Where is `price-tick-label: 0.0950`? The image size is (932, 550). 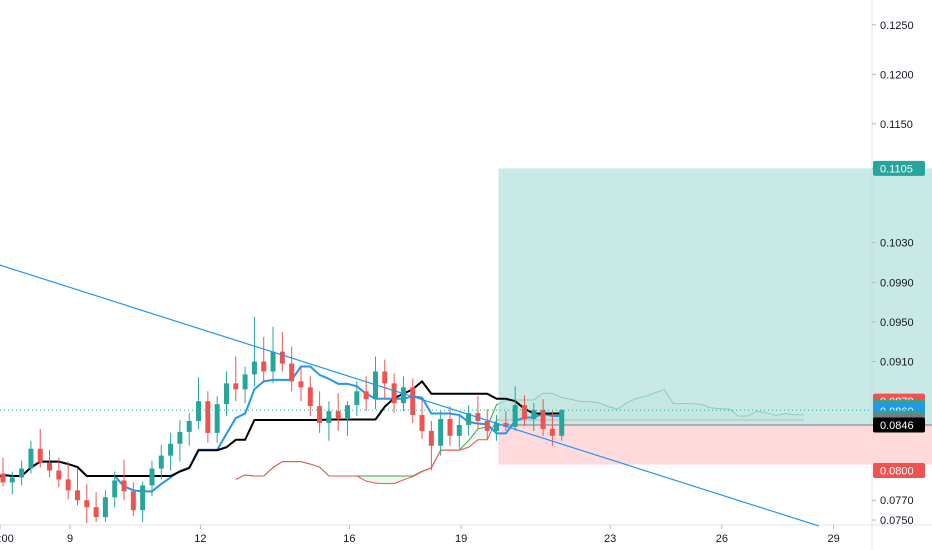 price-tick-label: 0.0950 is located at coordinates (897, 323).